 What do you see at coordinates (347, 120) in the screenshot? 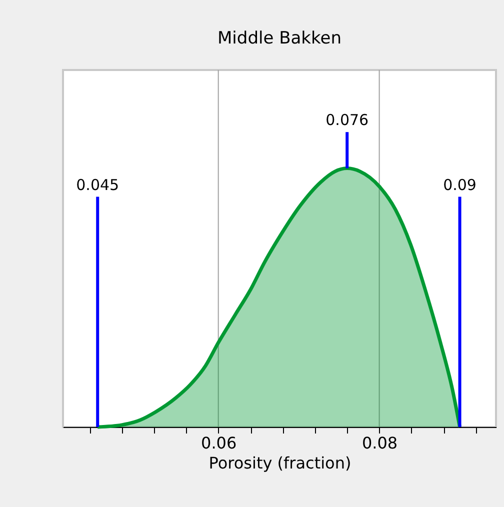
I see `ref-line-label: 0.076` at bounding box center [347, 120].